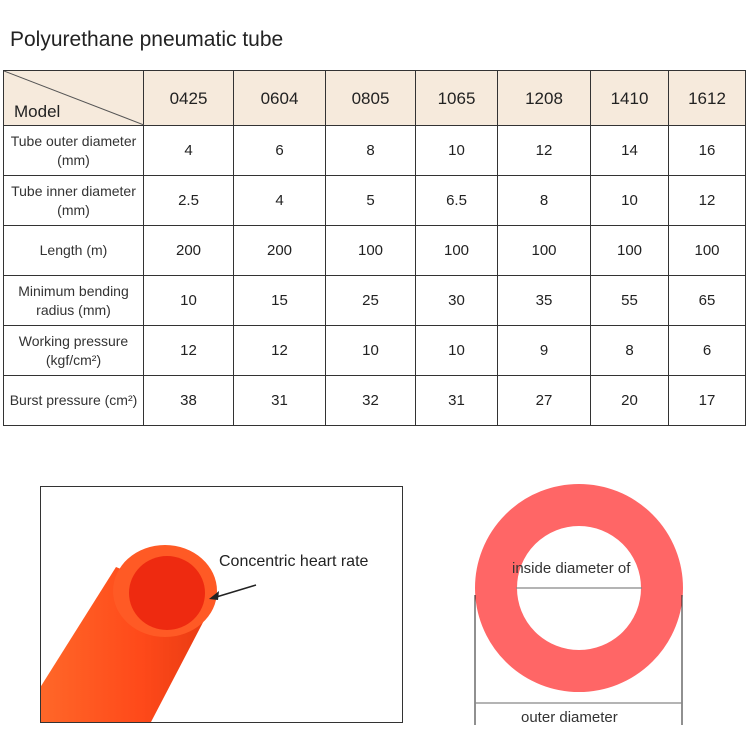 The width and height of the screenshot is (750, 750). What do you see at coordinates (73, 150) in the screenshot?
I see `row-label: Tube outer diameter (mm)` at bounding box center [73, 150].